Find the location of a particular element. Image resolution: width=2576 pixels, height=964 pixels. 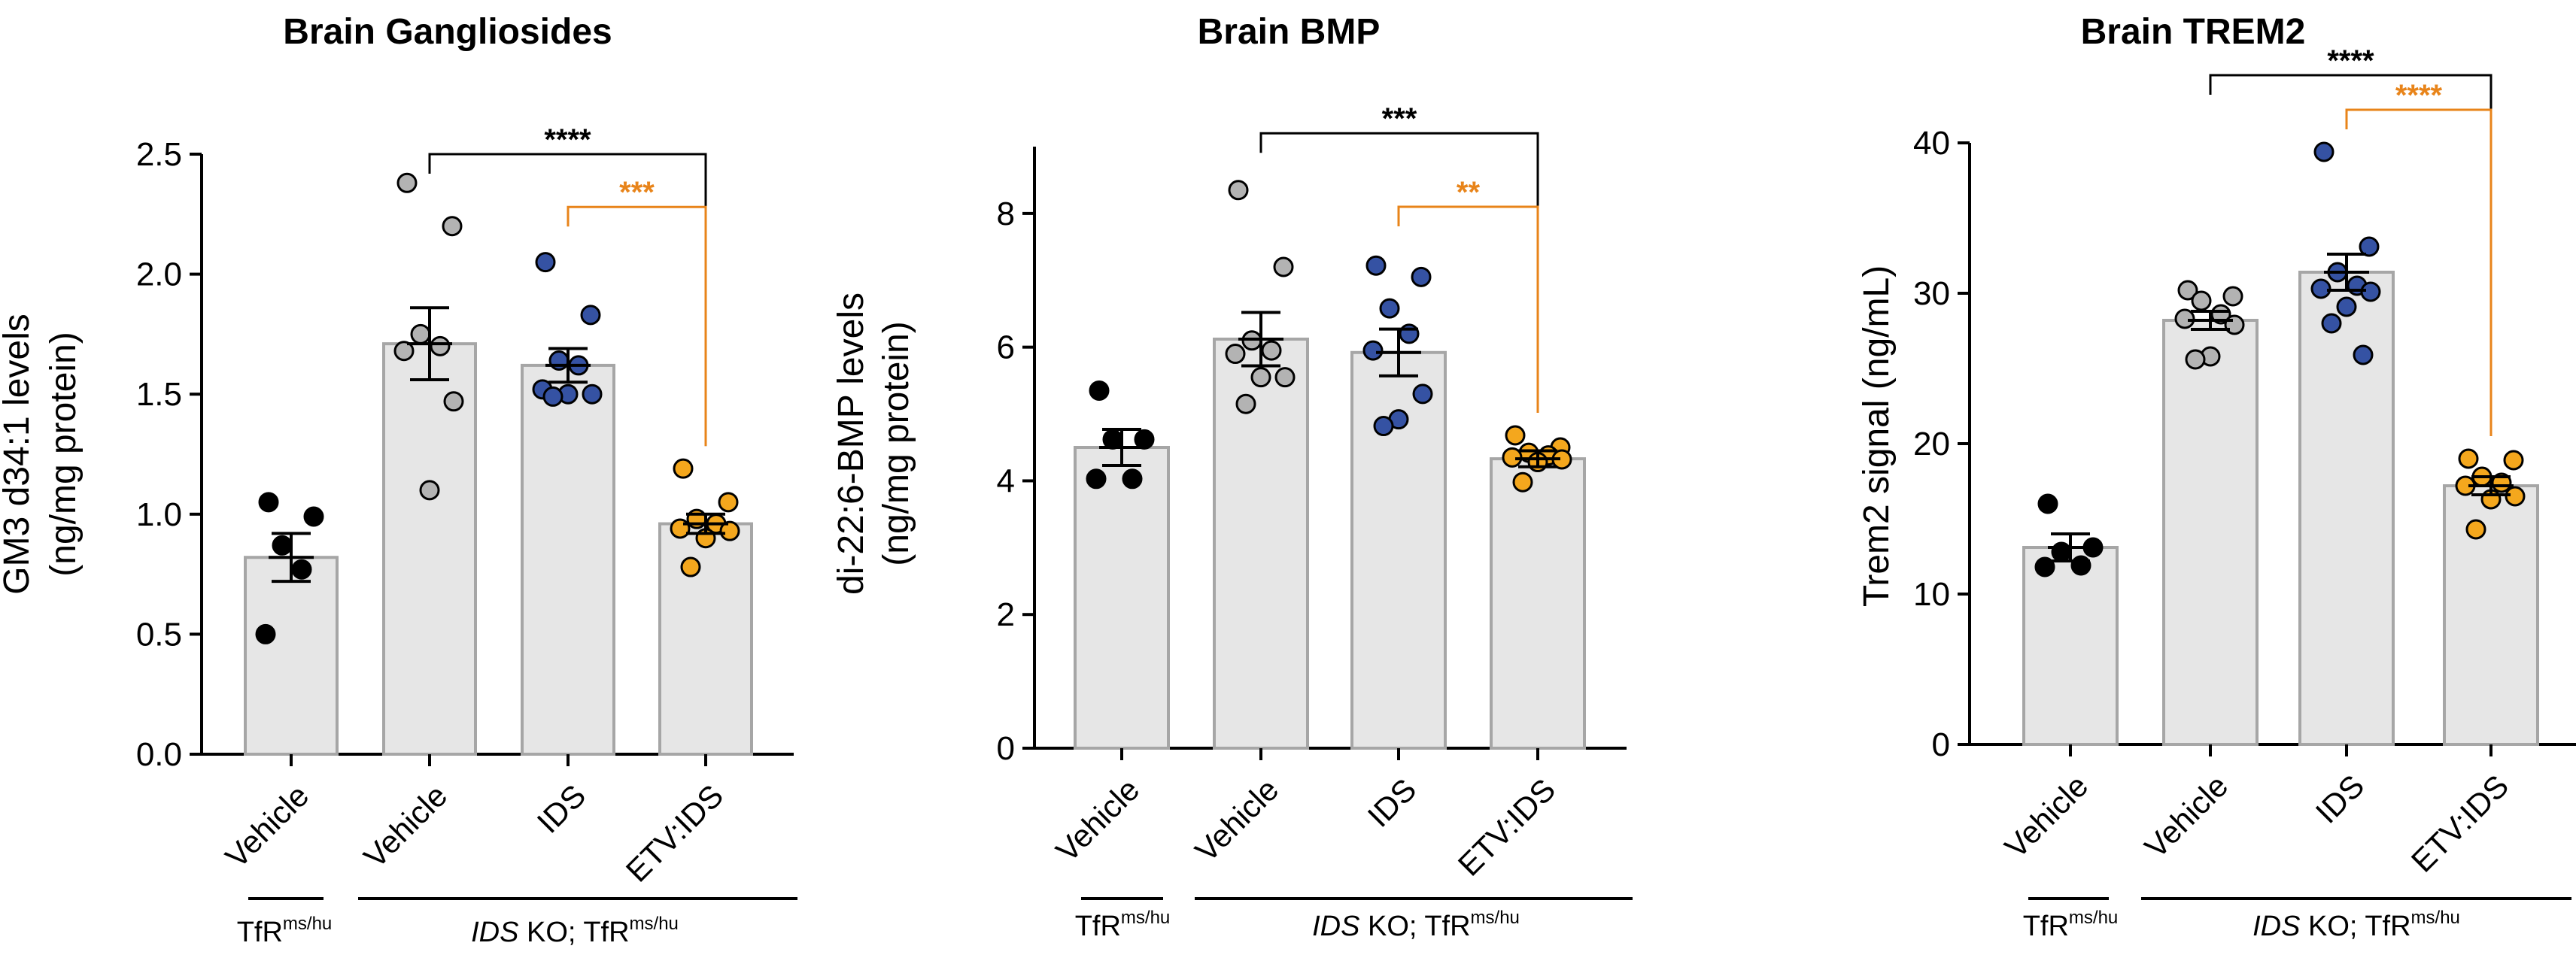

y-tick-label: 2 is located at coordinates (1006, 614).